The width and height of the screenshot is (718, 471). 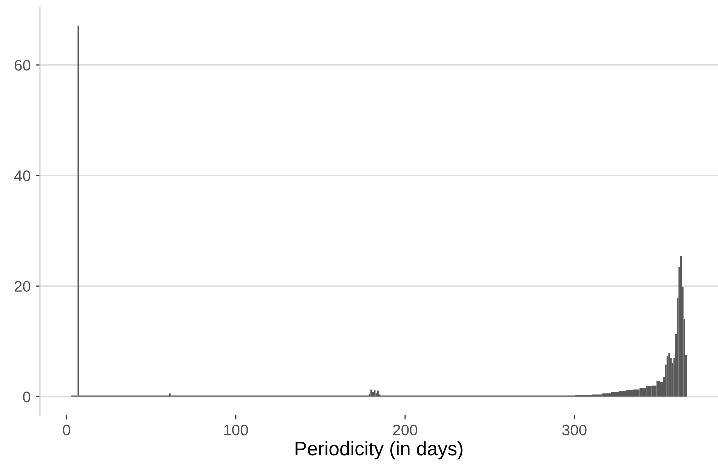 What do you see at coordinates (22, 286) in the screenshot?
I see `y-tick-label: 20` at bounding box center [22, 286].